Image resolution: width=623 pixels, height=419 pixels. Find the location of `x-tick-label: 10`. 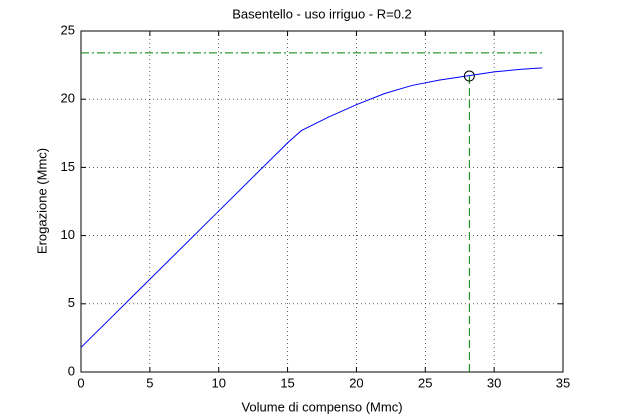

x-tick-label: 10 is located at coordinates (218, 382).